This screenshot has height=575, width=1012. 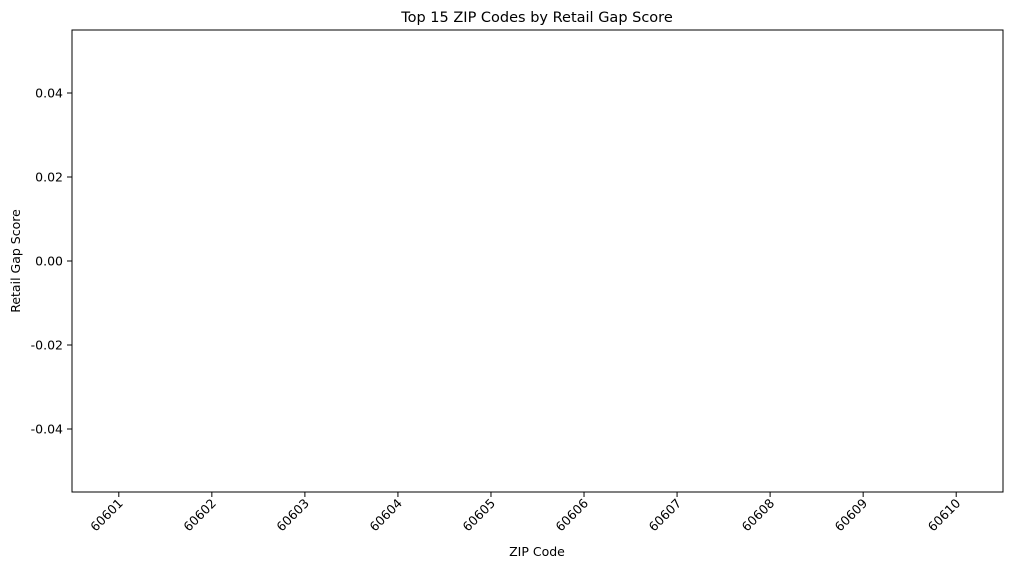 I want to click on x-tick-label: 60610, so click(x=944, y=514).